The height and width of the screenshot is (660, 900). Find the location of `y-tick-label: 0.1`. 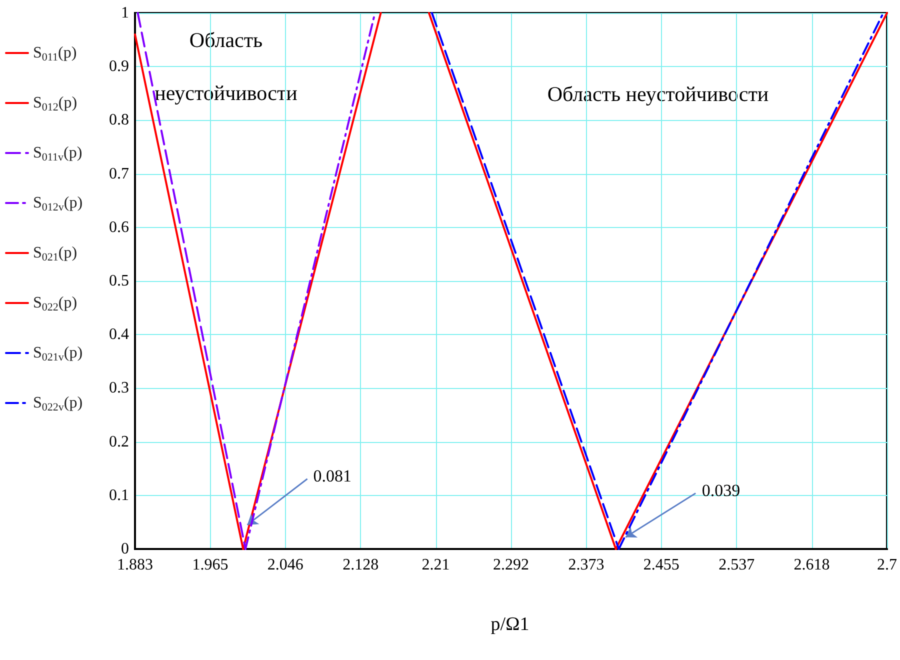

y-tick-label: 0.1 is located at coordinates (119, 495).